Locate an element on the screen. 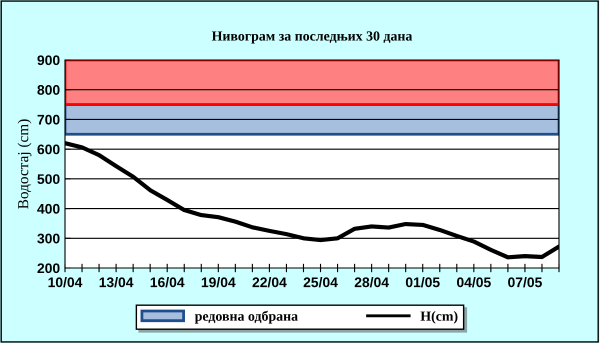 The image size is (600, 343). x-tick-label: 16/04 is located at coordinates (167, 282).